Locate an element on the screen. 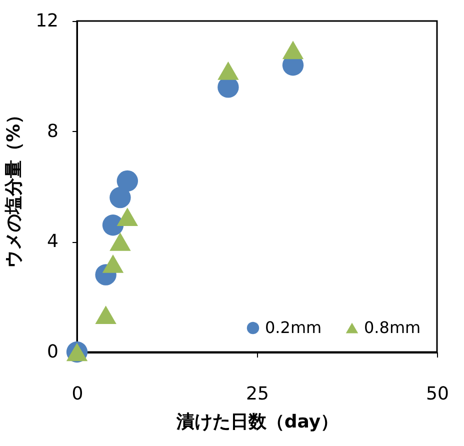 The image size is (464, 446). x-tick-label: 0 is located at coordinates (78, 394).